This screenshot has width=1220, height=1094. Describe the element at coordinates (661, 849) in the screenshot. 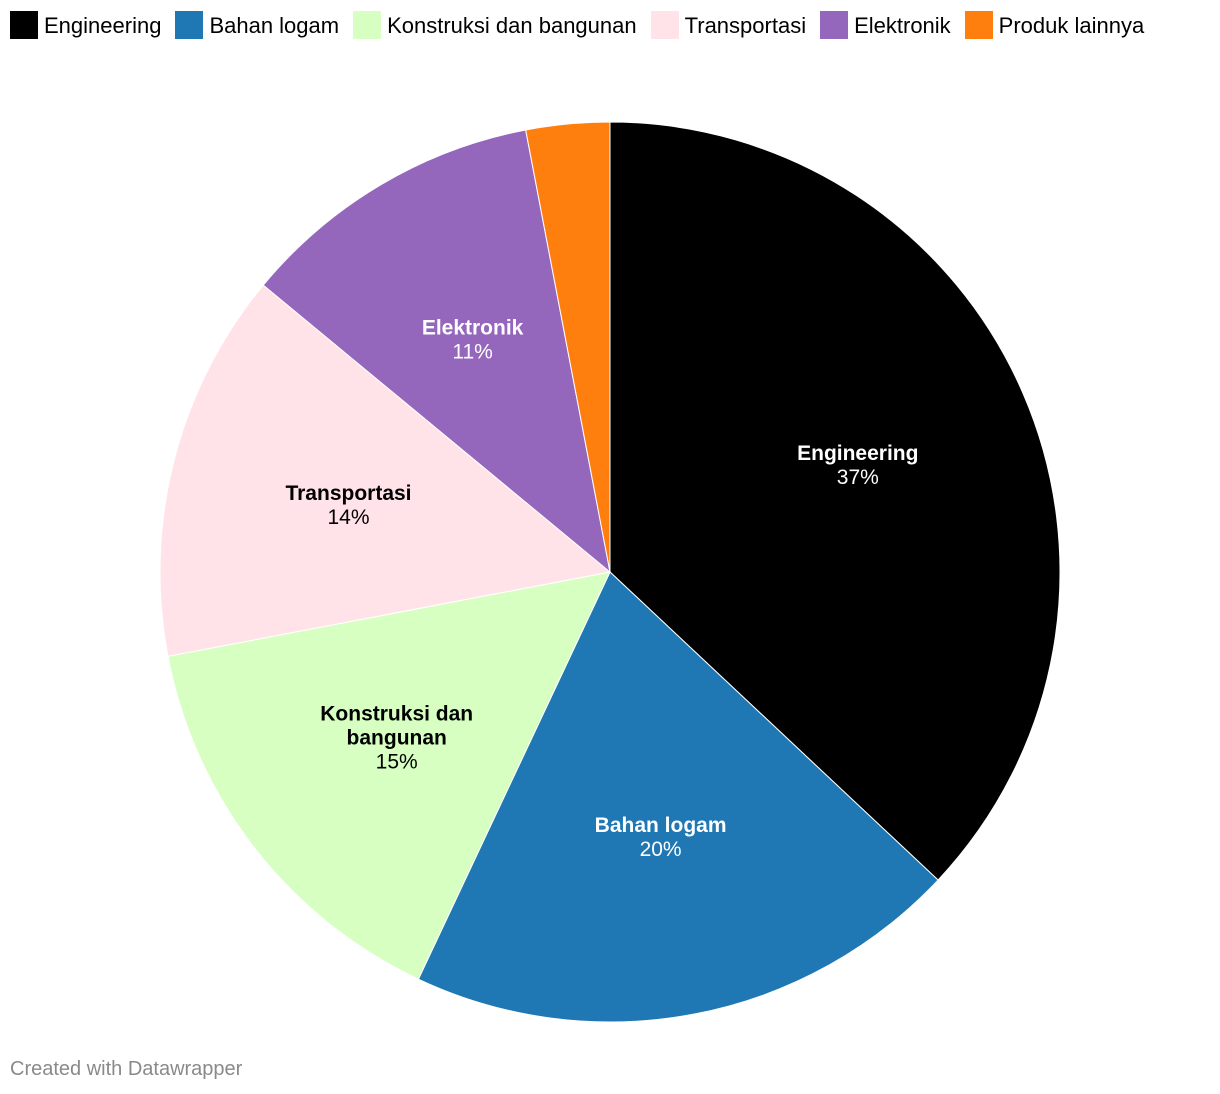

I see `slice-value-label: 20%` at that location.